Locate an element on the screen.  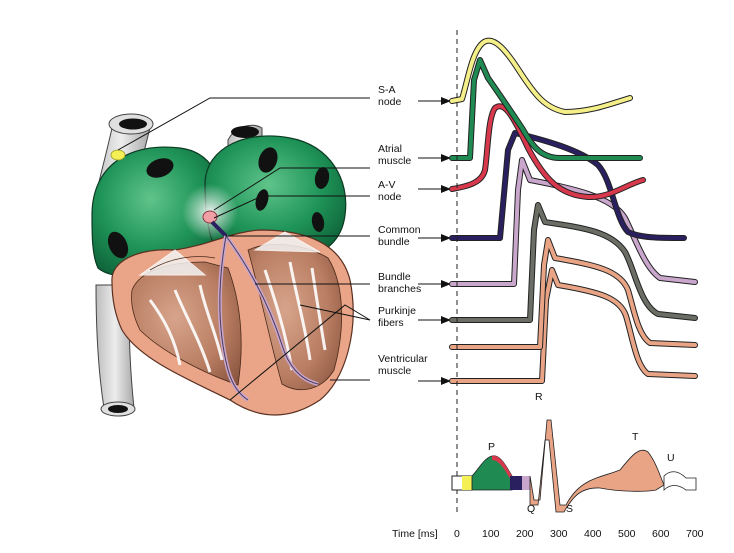
trace-atrial is located at coordinates (546, 109).